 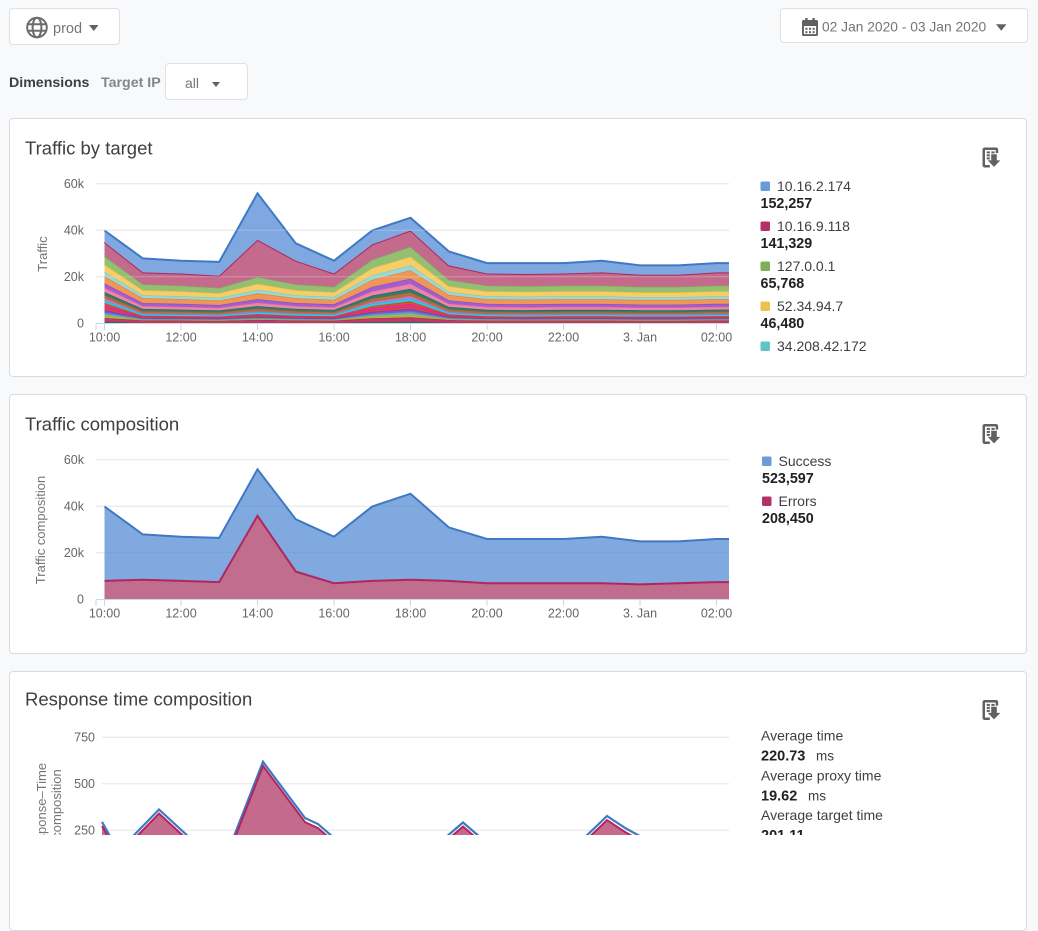 What do you see at coordinates (84, 830) in the screenshot?
I see `svg-text: 250` at bounding box center [84, 830].